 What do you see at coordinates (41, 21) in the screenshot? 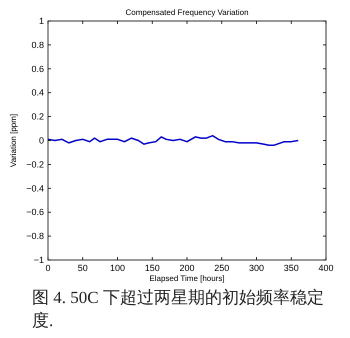
I see `y-tick-label: 1` at bounding box center [41, 21].